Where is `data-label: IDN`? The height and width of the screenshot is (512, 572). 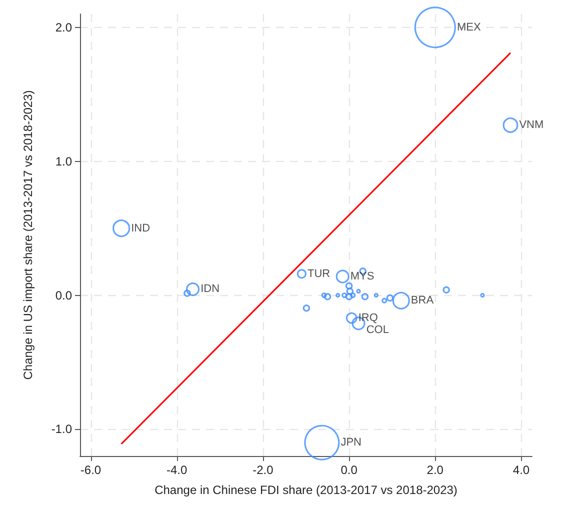 data-label: IDN is located at coordinates (210, 289).